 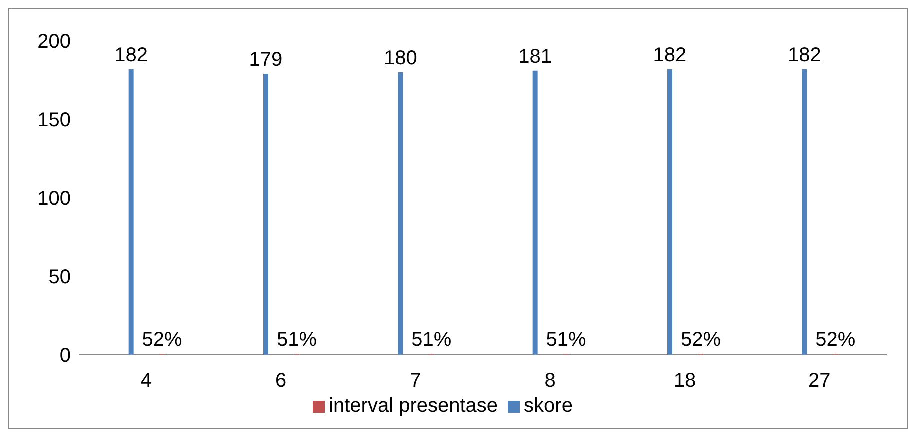 I want to click on data-label: 179, so click(x=266, y=59).